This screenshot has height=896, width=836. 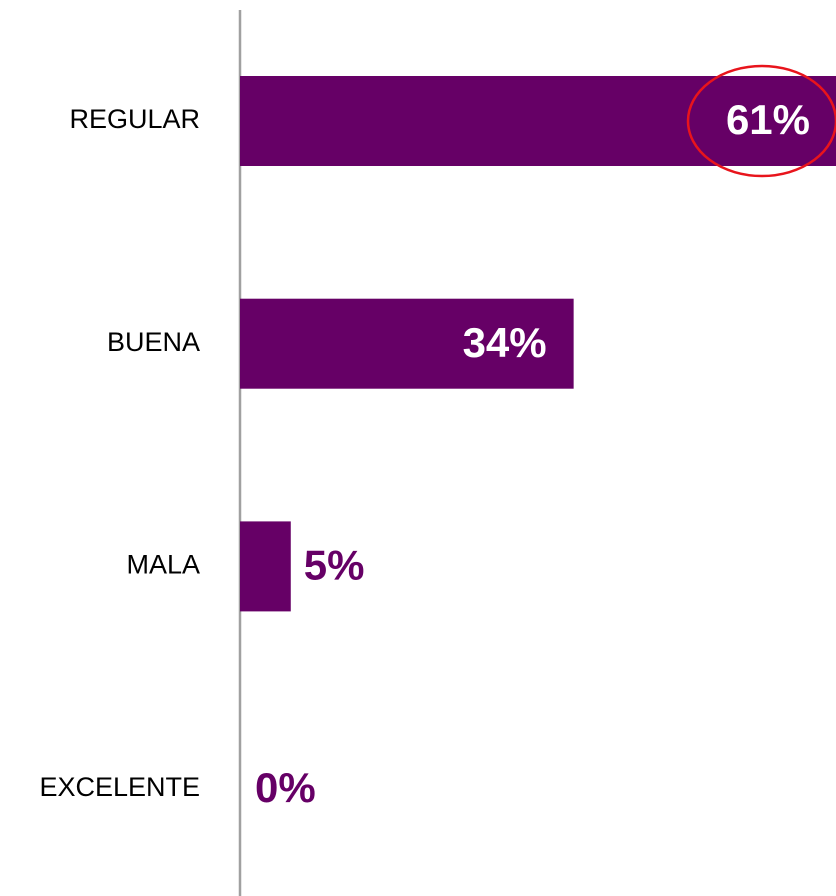 I want to click on value-label: 5%, so click(x=334, y=564).